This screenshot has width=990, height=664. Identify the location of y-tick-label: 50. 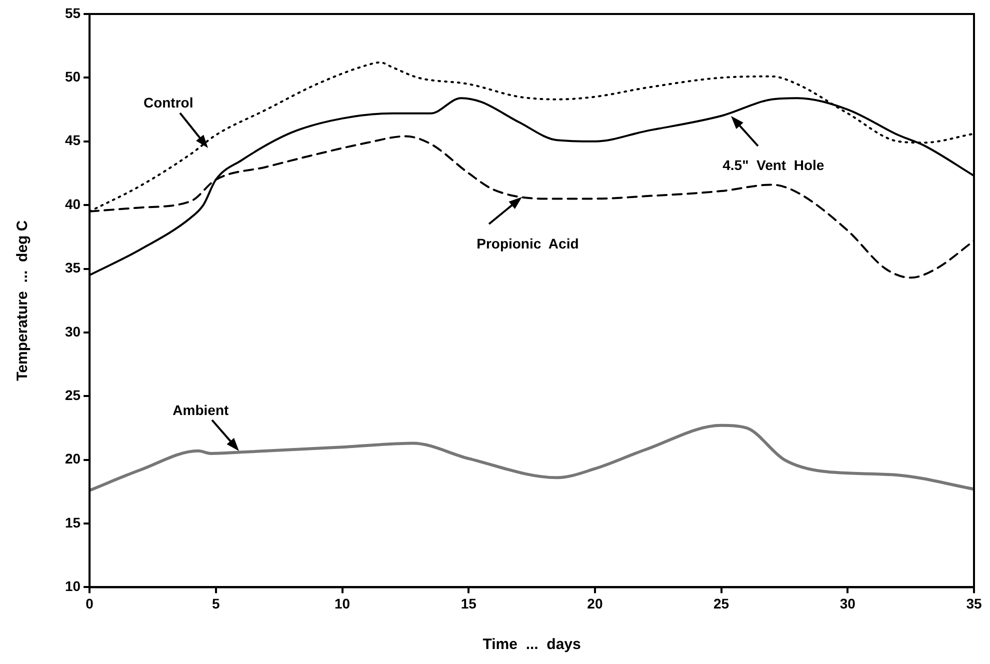
(72, 76).